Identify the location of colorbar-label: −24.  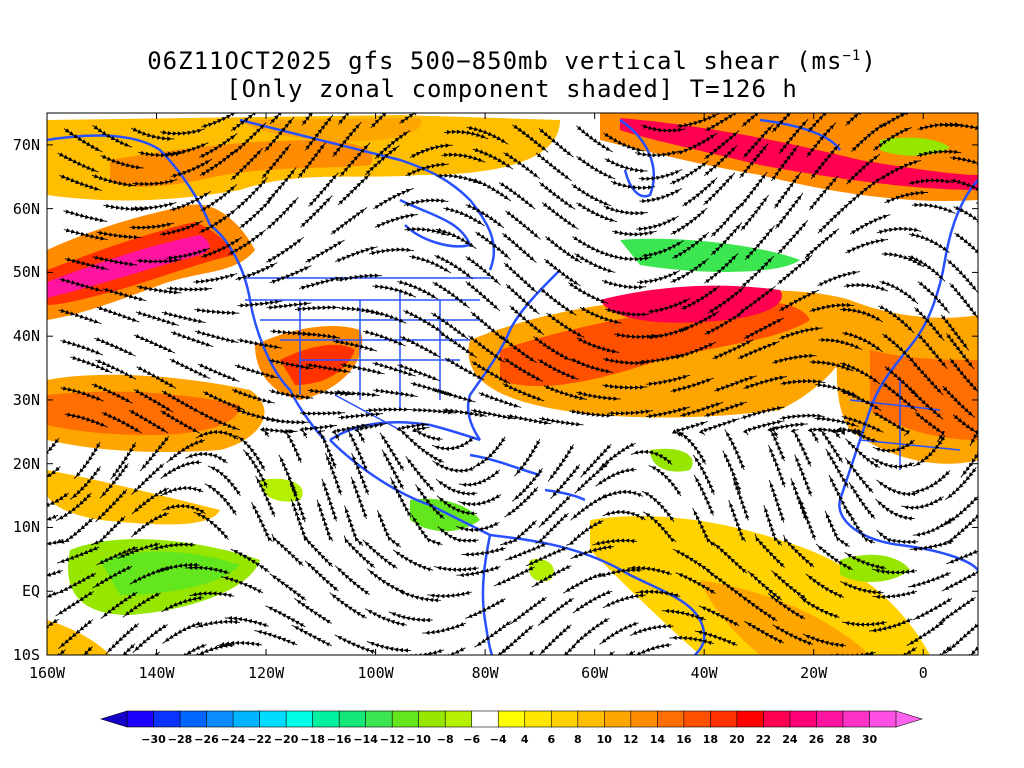
(233, 739).